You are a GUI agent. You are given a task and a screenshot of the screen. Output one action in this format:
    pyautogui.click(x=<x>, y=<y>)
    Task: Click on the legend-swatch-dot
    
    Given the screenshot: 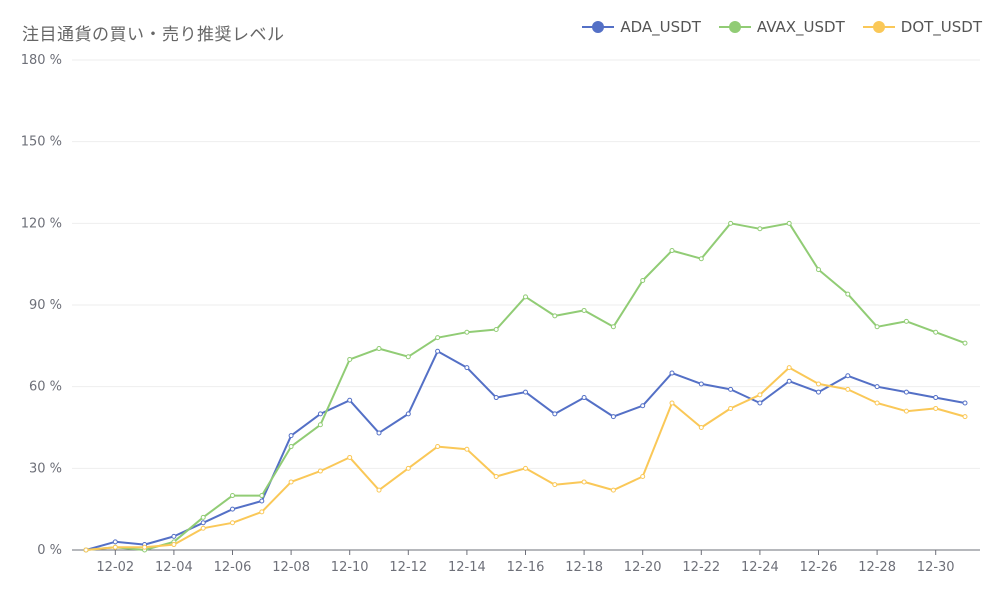 What is the action you would take?
    pyautogui.click(x=878, y=27)
    